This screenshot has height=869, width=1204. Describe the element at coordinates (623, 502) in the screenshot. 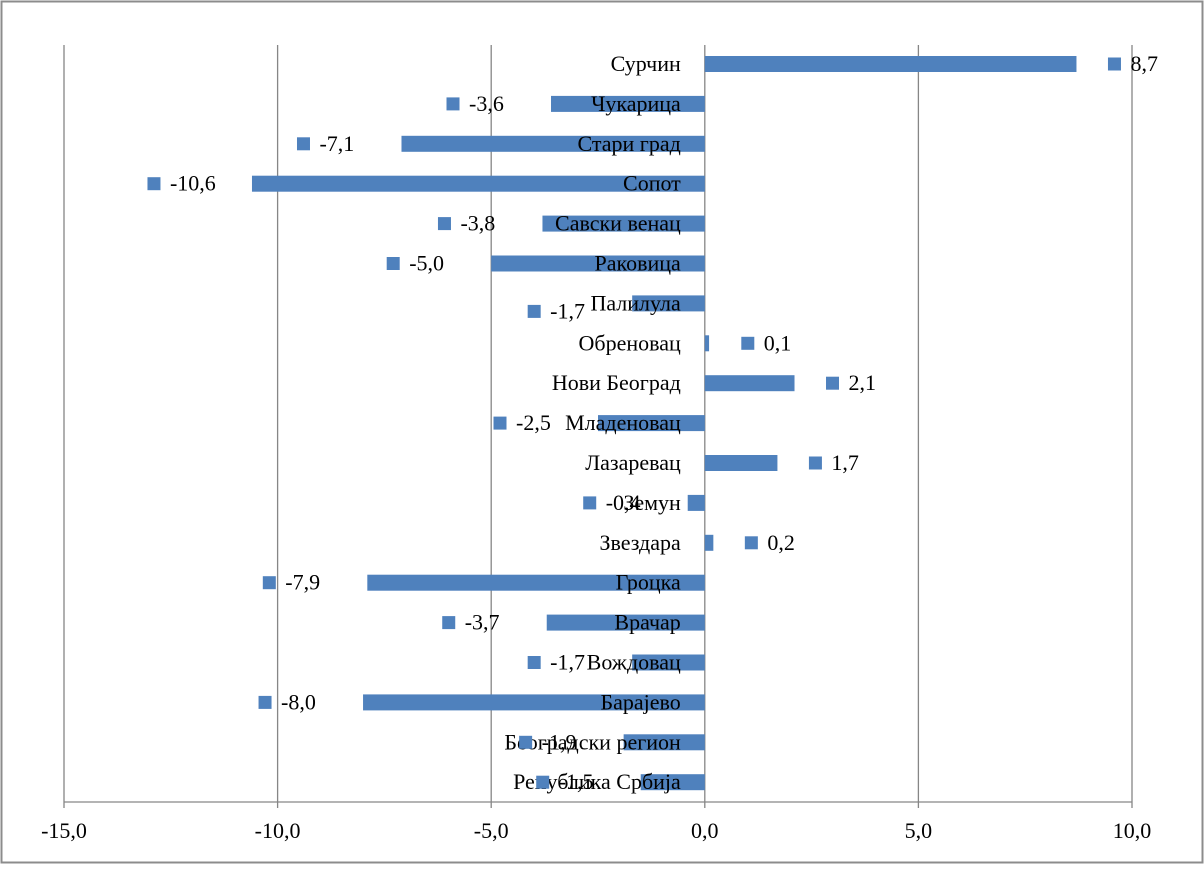

I see `value-label: -0,4` at that location.